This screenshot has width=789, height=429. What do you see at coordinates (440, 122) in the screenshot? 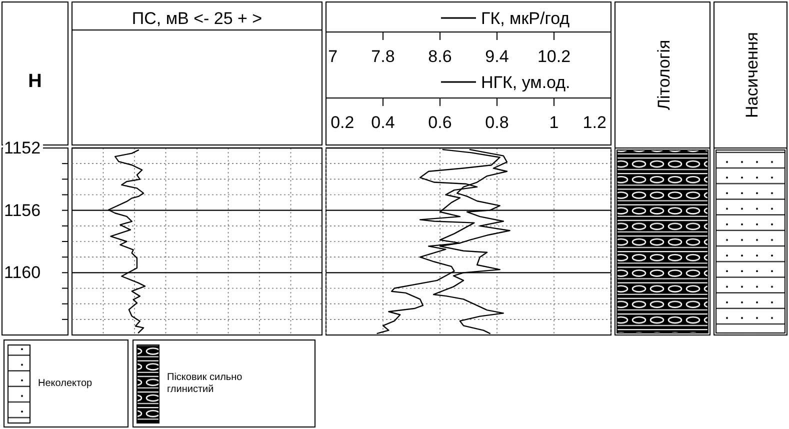
I see `x-tick-label: 0.6` at bounding box center [440, 122].